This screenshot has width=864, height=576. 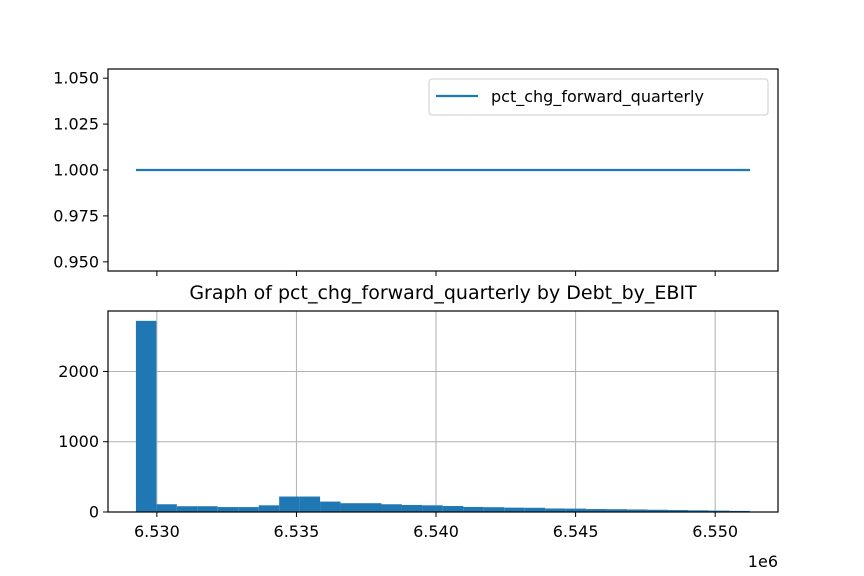 I want to click on x-offset-label: 1e6, so click(x=763, y=561).